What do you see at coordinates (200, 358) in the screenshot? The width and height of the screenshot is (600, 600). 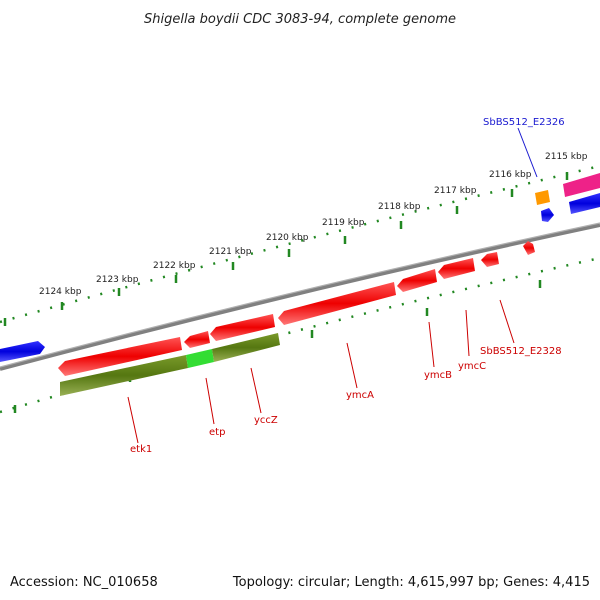 I see `gene-etp` at bounding box center [200, 358].